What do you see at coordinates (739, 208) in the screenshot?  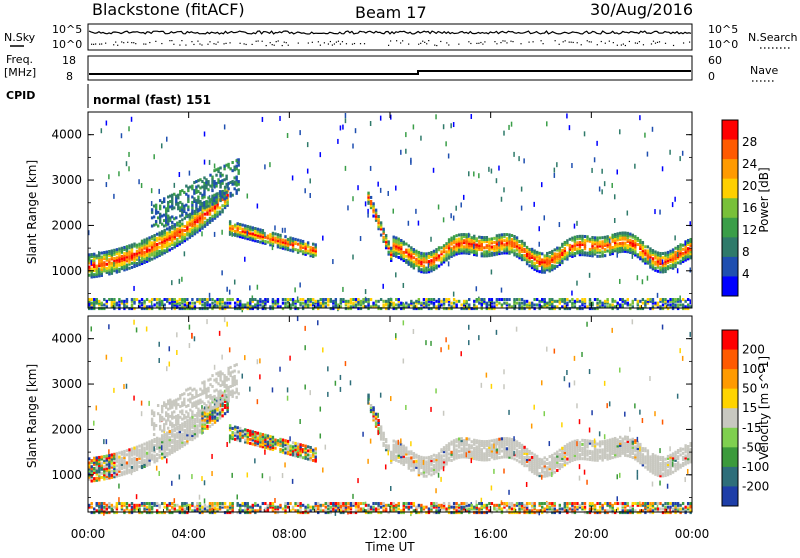 I see `power-colorbar: 28 24 20 16 12 8 4` at bounding box center [739, 208].